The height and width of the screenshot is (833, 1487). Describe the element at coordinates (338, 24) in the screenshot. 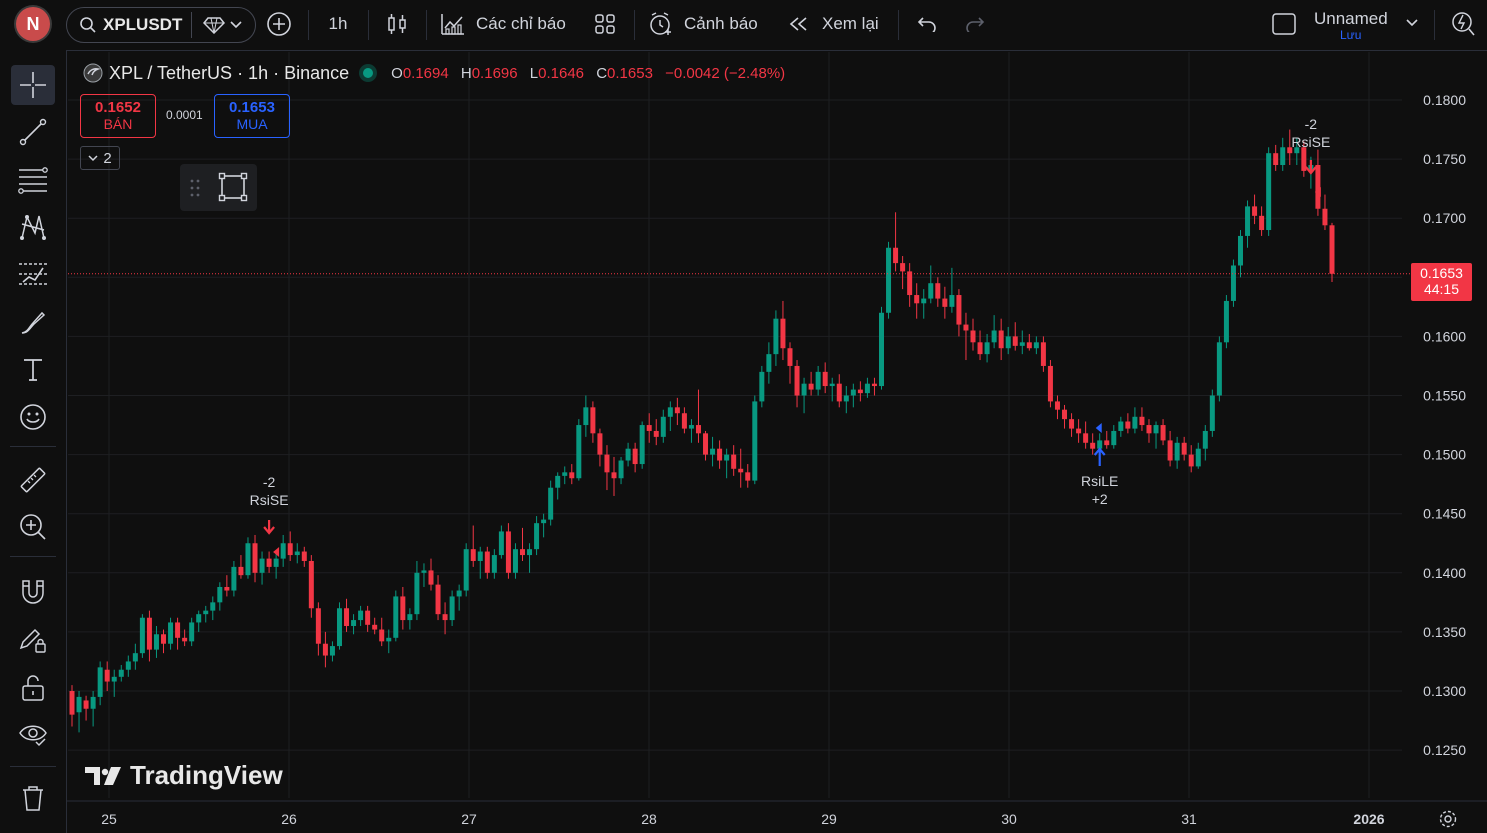

I see `interval-button: 1h` at that location.